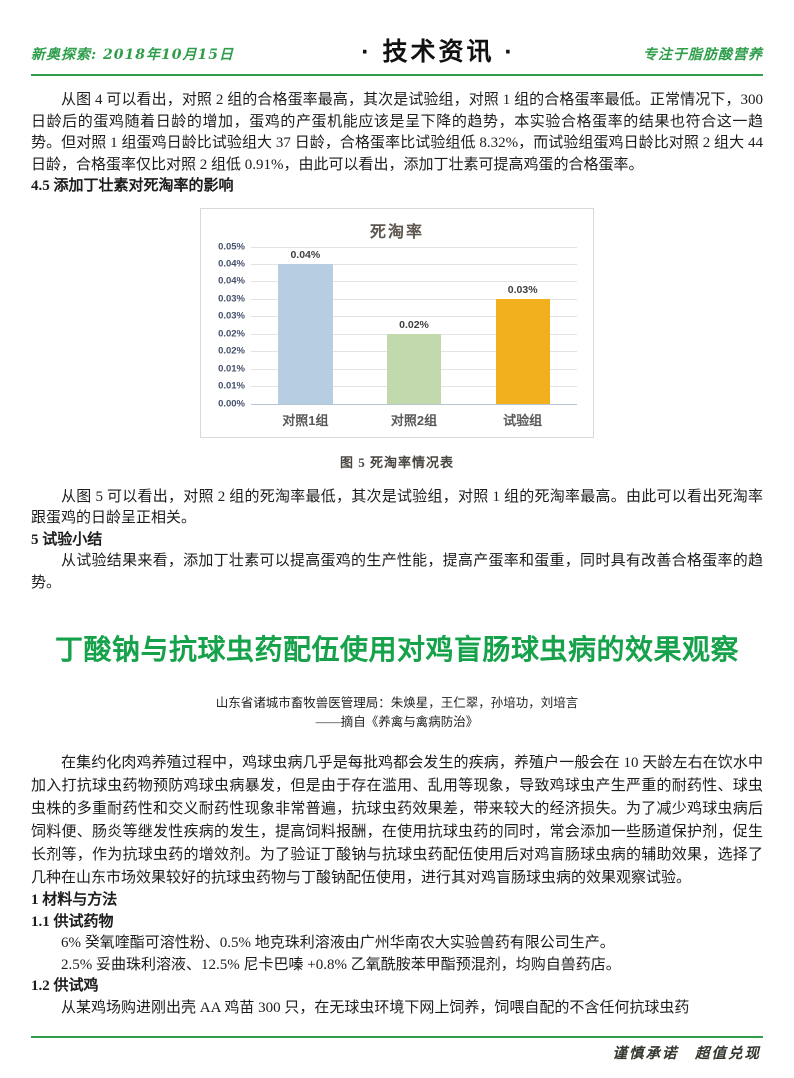 This screenshot has width=794, height=1078. I want to click on figure-caption: 图 5 死淘率情况表, so click(396, 462).